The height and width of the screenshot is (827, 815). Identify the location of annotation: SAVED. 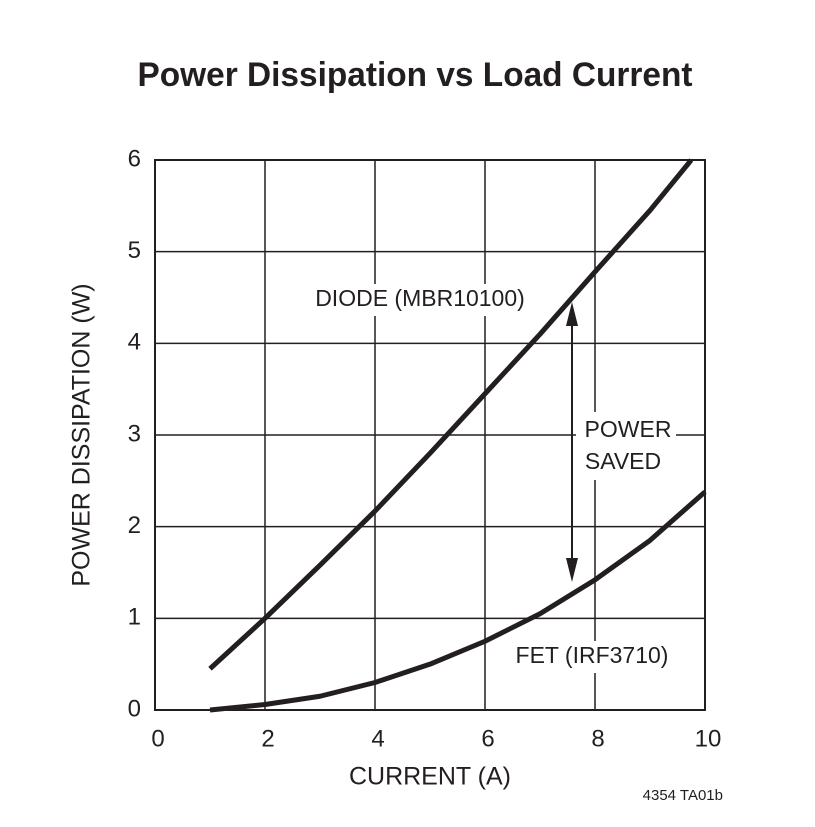
(623, 461).